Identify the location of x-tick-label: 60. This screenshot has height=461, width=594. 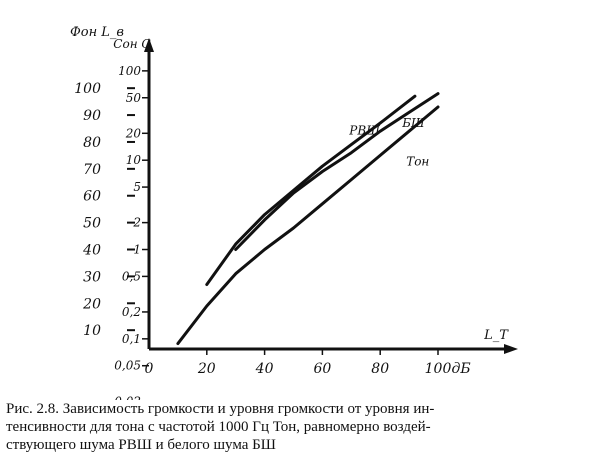
(322, 369).